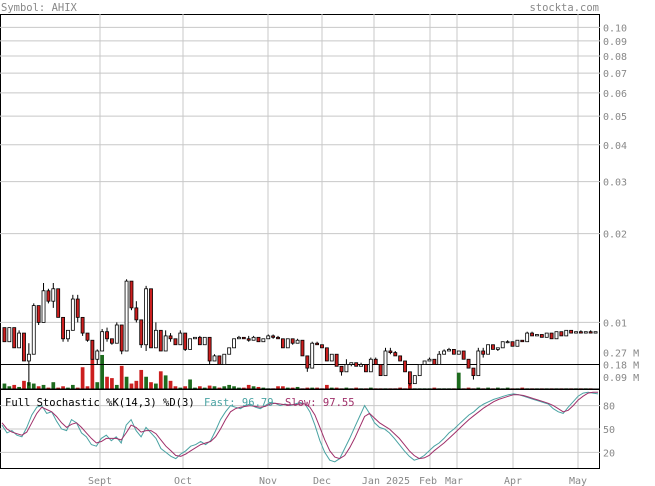 Image resolution: width=655 pixels, height=486 pixels. Describe the element at coordinates (615, 183) in the screenshot. I see `price-tick-label: 0.03` at that location.